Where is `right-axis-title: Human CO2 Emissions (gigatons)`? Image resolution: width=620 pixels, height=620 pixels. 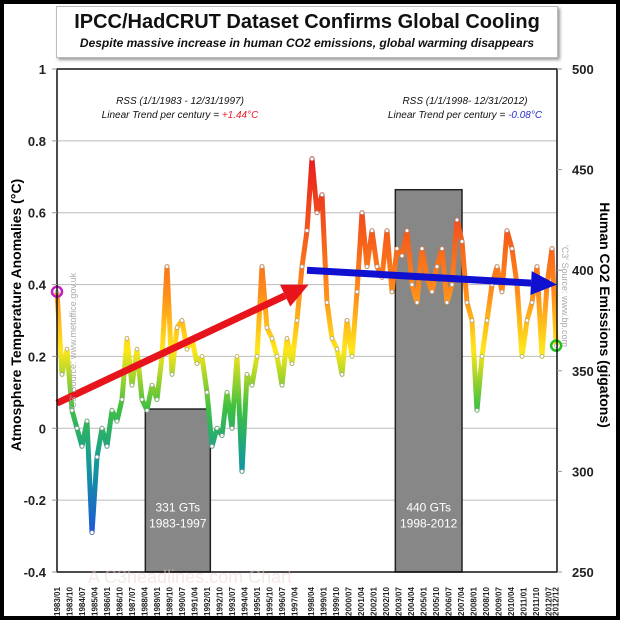 right-axis-title: Human CO2 Emissions (gigatons) is located at coordinates (605, 315).